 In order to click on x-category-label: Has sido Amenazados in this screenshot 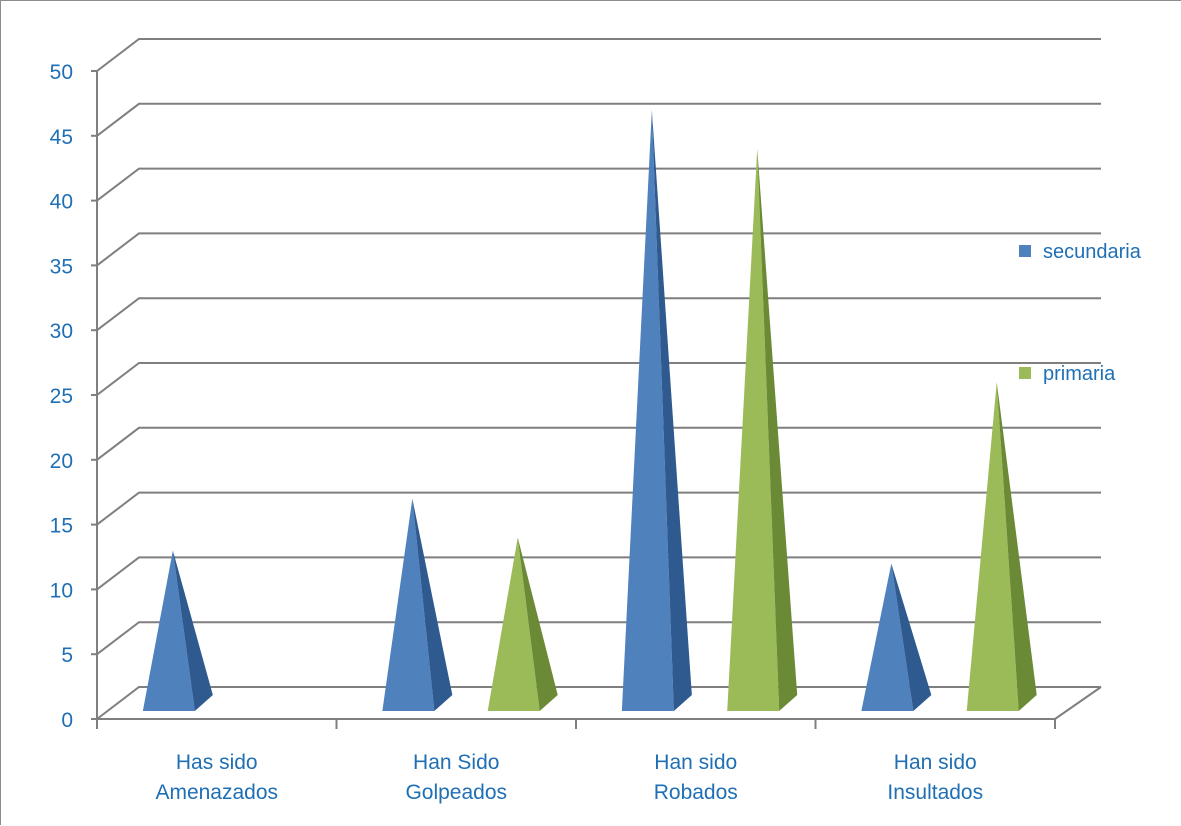, I will do `click(216, 777)`.